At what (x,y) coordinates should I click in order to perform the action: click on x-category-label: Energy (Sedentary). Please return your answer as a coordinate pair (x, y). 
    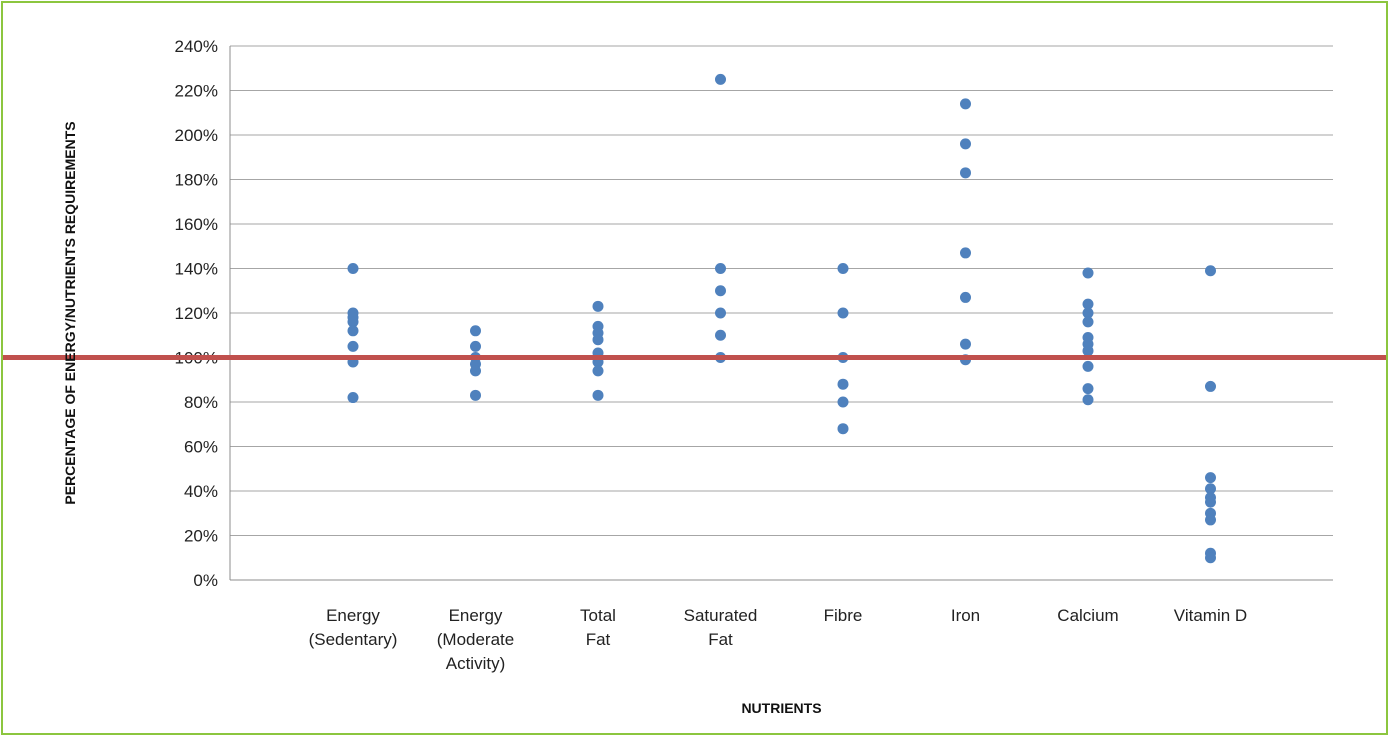
    Looking at the image, I should click on (353, 627).